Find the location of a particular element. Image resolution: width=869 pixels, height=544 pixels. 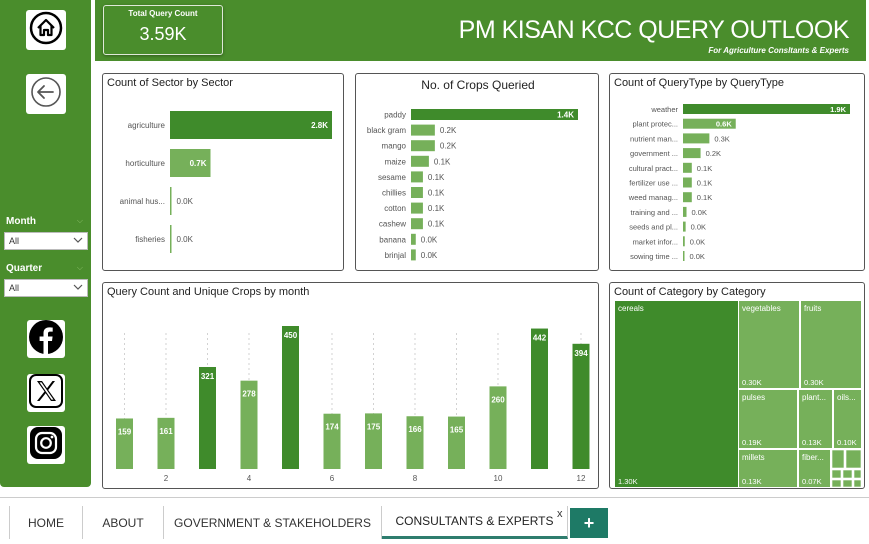

data-label: 260 is located at coordinates (498, 399).